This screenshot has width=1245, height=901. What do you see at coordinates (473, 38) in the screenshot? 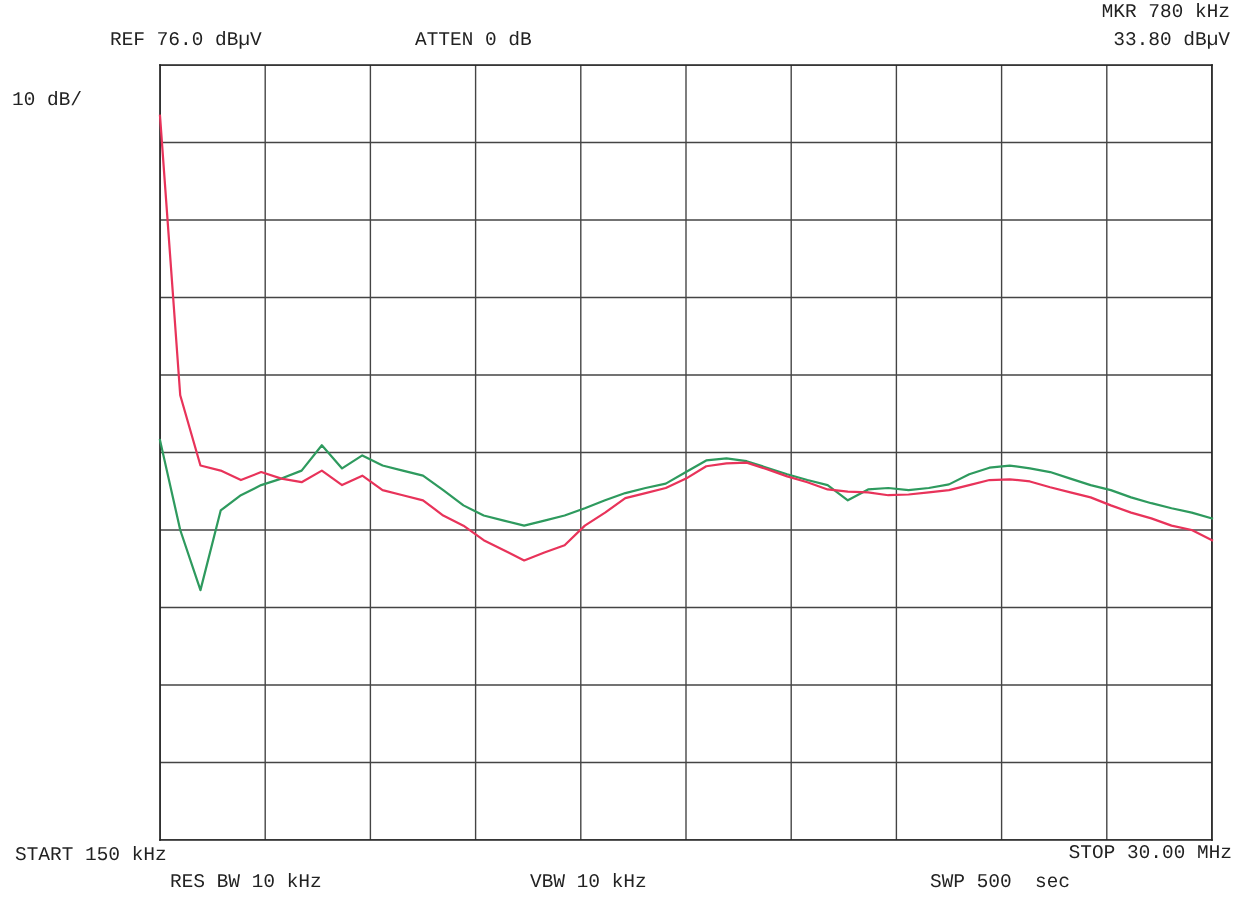
I see `text: ATTEN 0 dB` at bounding box center [473, 38].